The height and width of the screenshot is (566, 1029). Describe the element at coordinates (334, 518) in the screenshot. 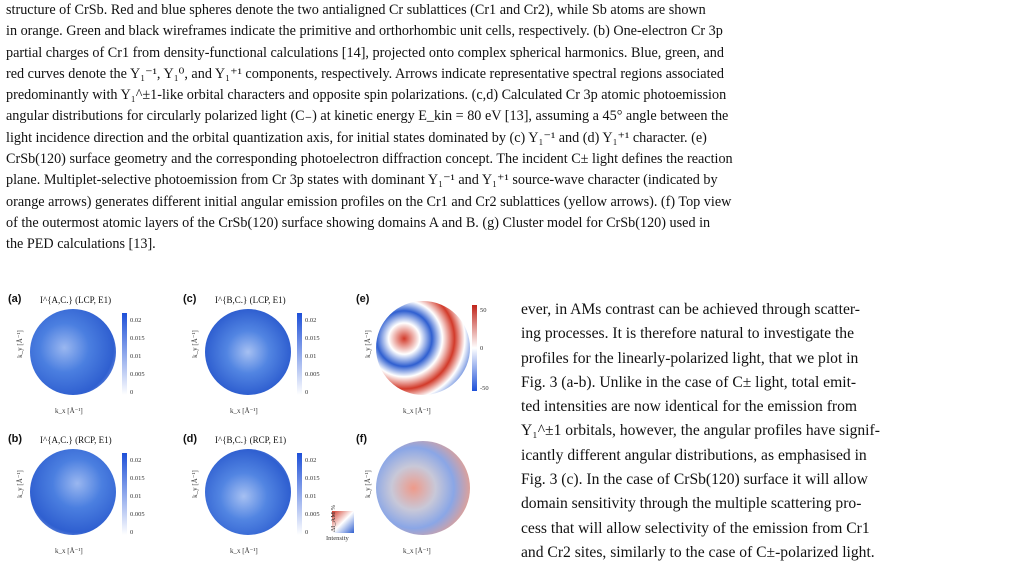

I see `legend-label: ΔI_AM %` at that location.